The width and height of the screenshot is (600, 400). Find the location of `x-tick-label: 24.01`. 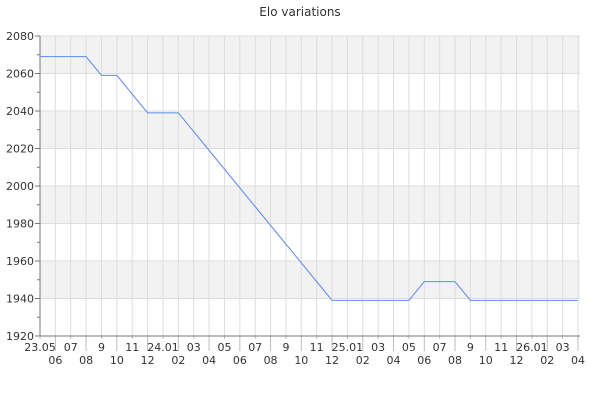

x-tick-label: 24.01 is located at coordinates (163, 347).